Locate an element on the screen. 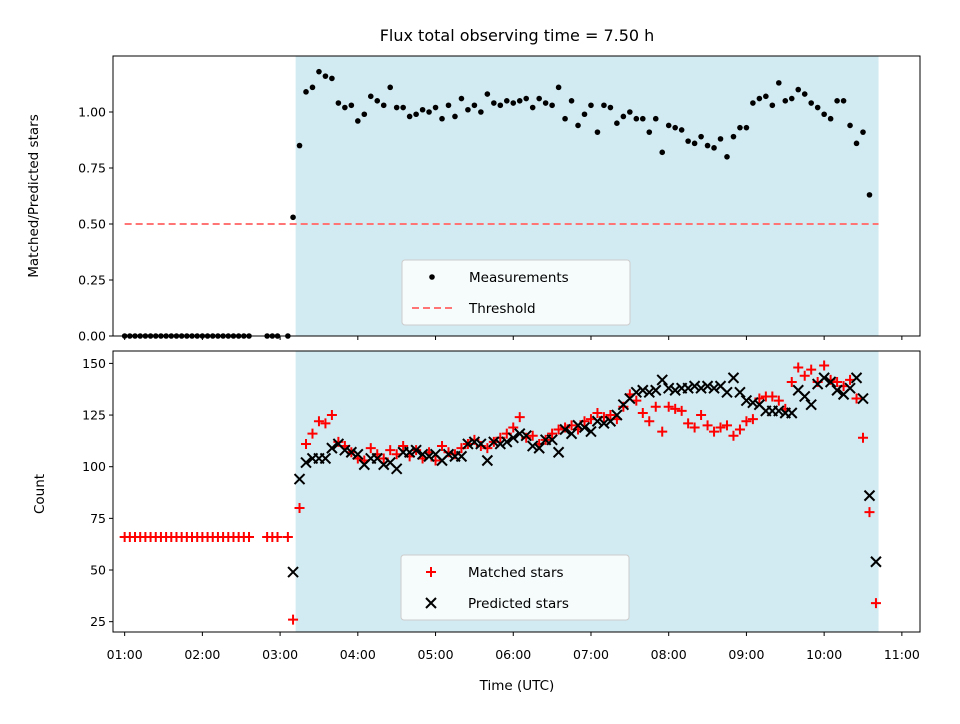 Image resolution: width=960 pixels, height=724 pixels. y-tick-label: 100 is located at coordinates (94, 466).